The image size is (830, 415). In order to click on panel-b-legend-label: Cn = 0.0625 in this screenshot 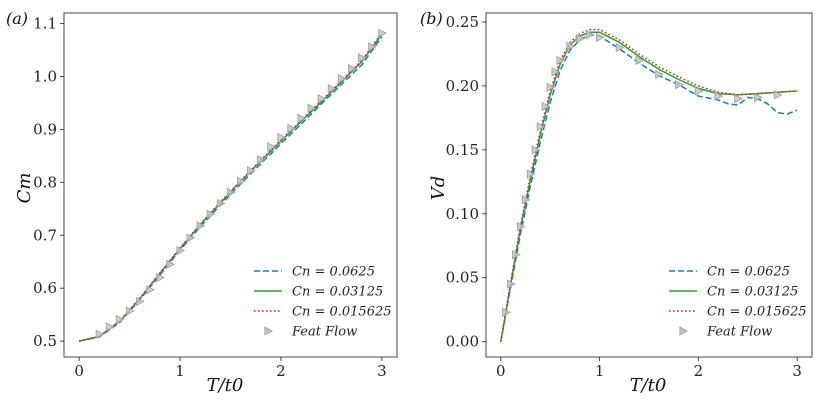, I will do `click(748, 272)`.